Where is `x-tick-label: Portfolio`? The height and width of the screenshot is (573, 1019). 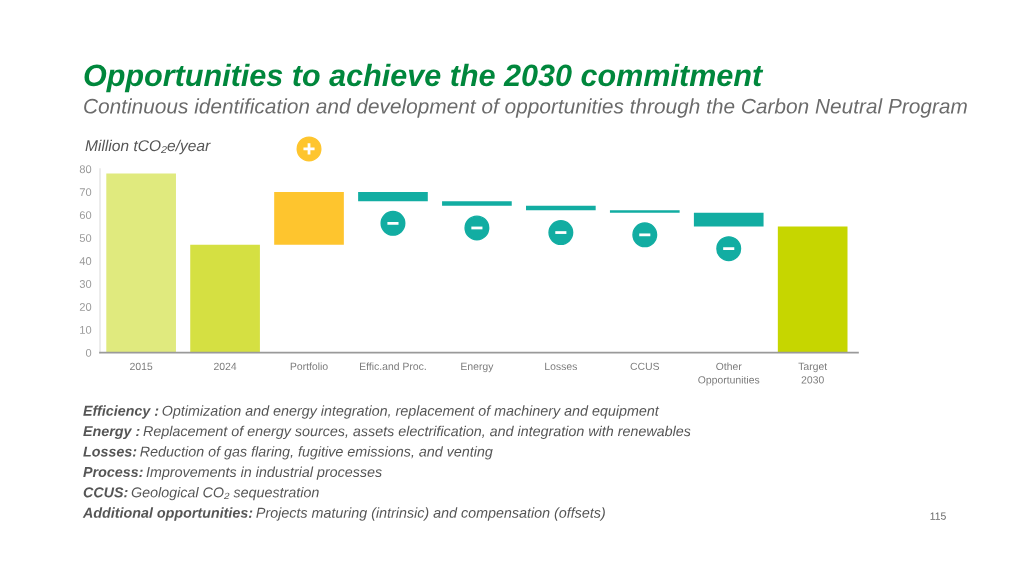
x-tick-label: Portfolio is located at coordinates (309, 366).